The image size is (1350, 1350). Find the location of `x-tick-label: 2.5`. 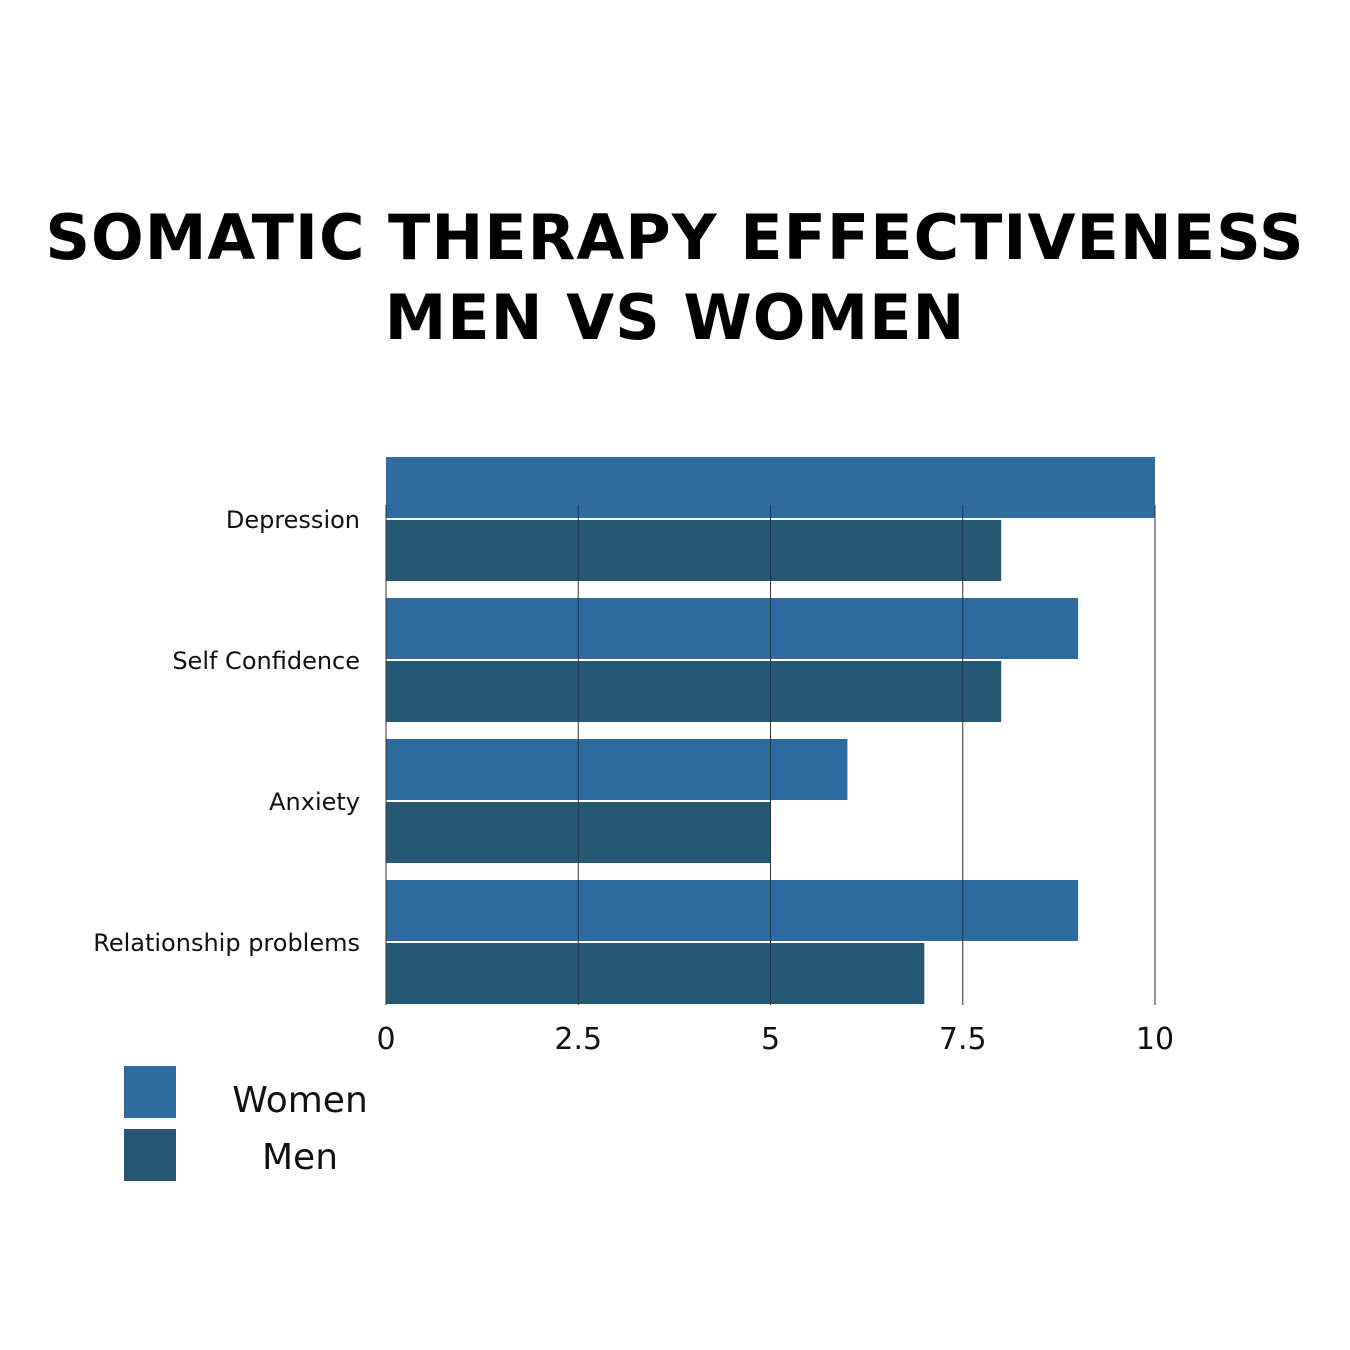

x-tick-label: 2.5 is located at coordinates (578, 1039).